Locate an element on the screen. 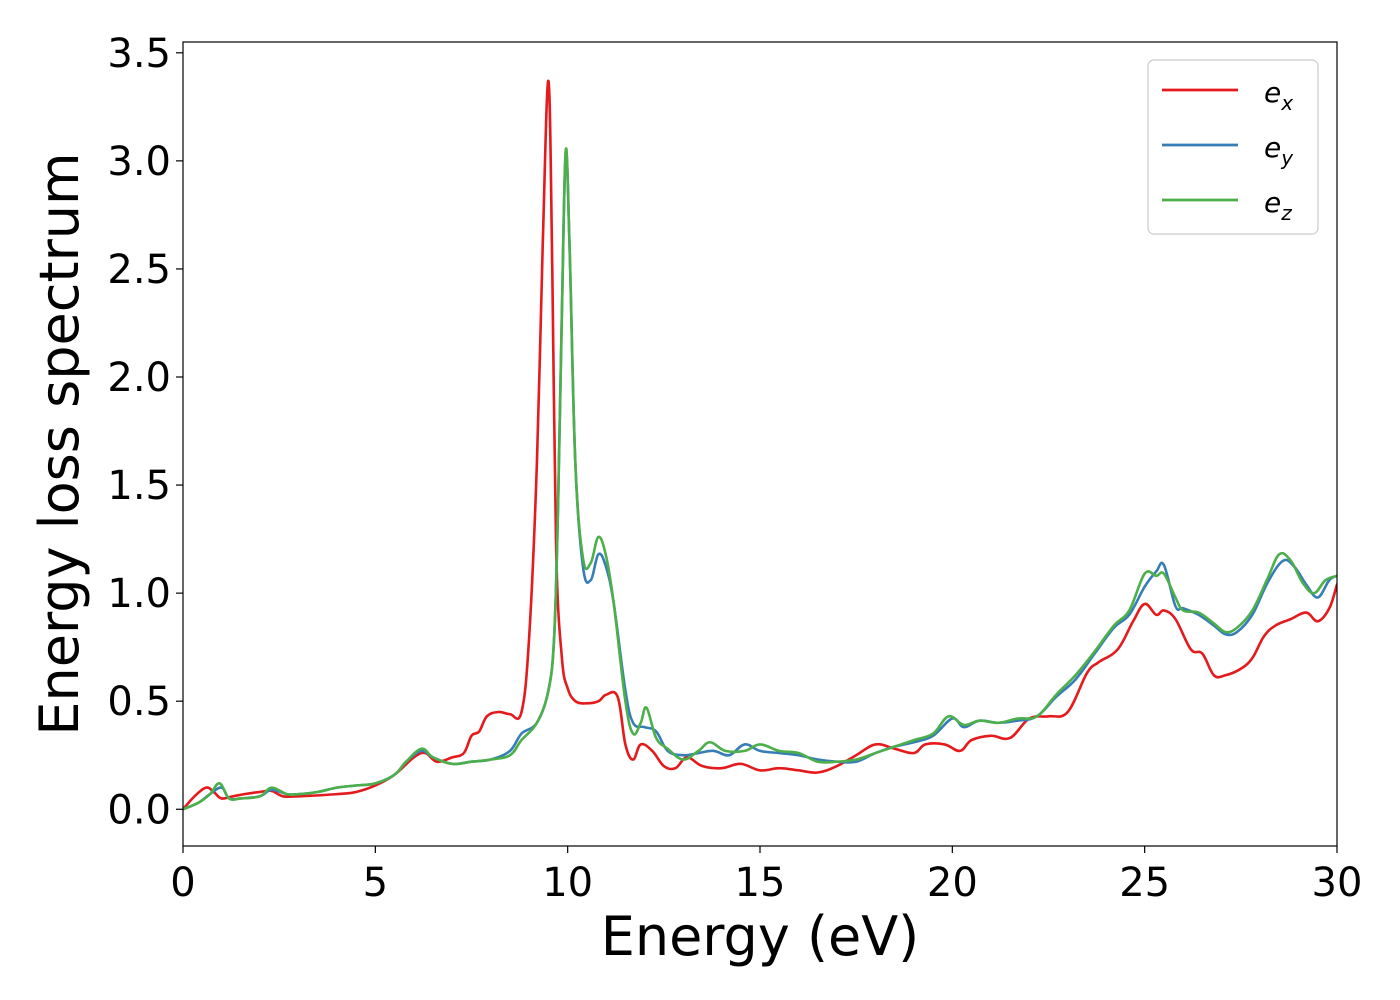  y-tick-label: 2.0 is located at coordinates (139, 378).